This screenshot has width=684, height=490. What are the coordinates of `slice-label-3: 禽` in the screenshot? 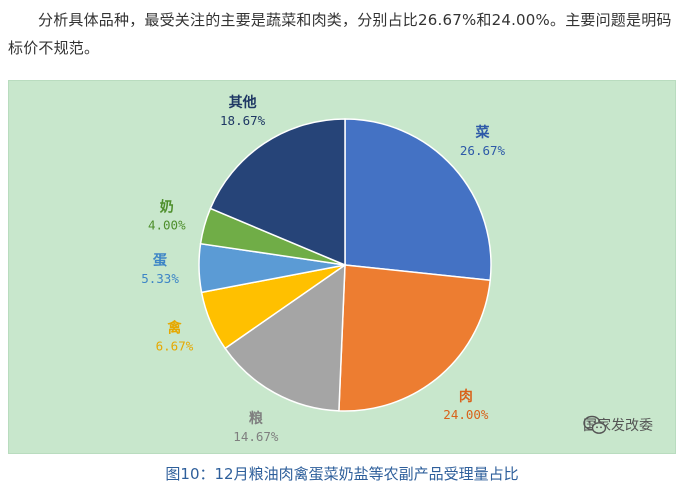 It's located at (174, 328).